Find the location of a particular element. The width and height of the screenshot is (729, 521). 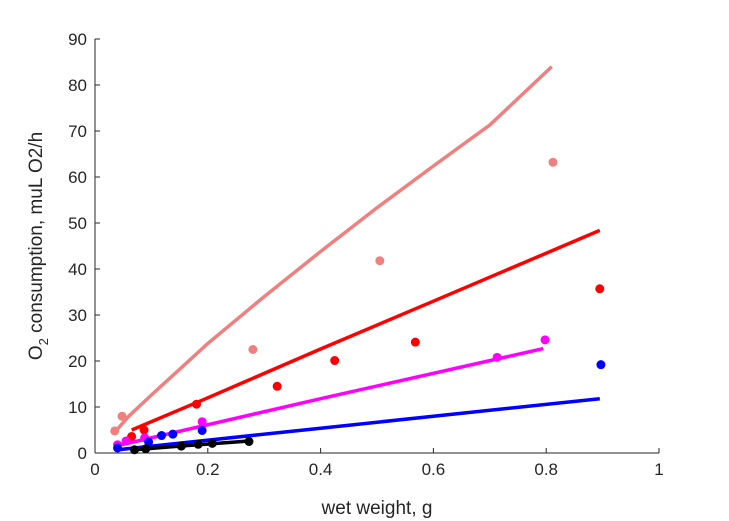

x-axis-label: wet weight, g is located at coordinates (377, 508).